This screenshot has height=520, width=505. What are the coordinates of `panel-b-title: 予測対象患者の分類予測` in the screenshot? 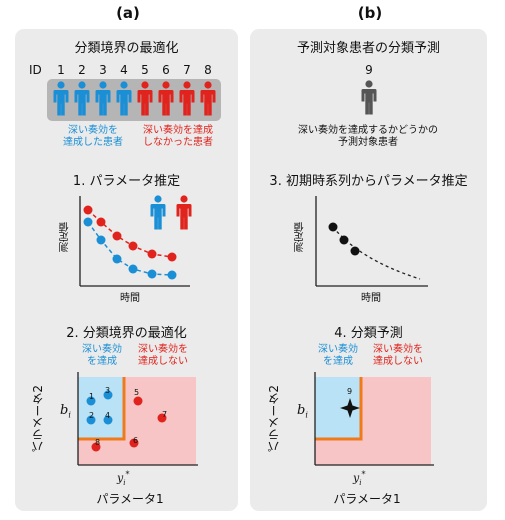 It's located at (368, 48).